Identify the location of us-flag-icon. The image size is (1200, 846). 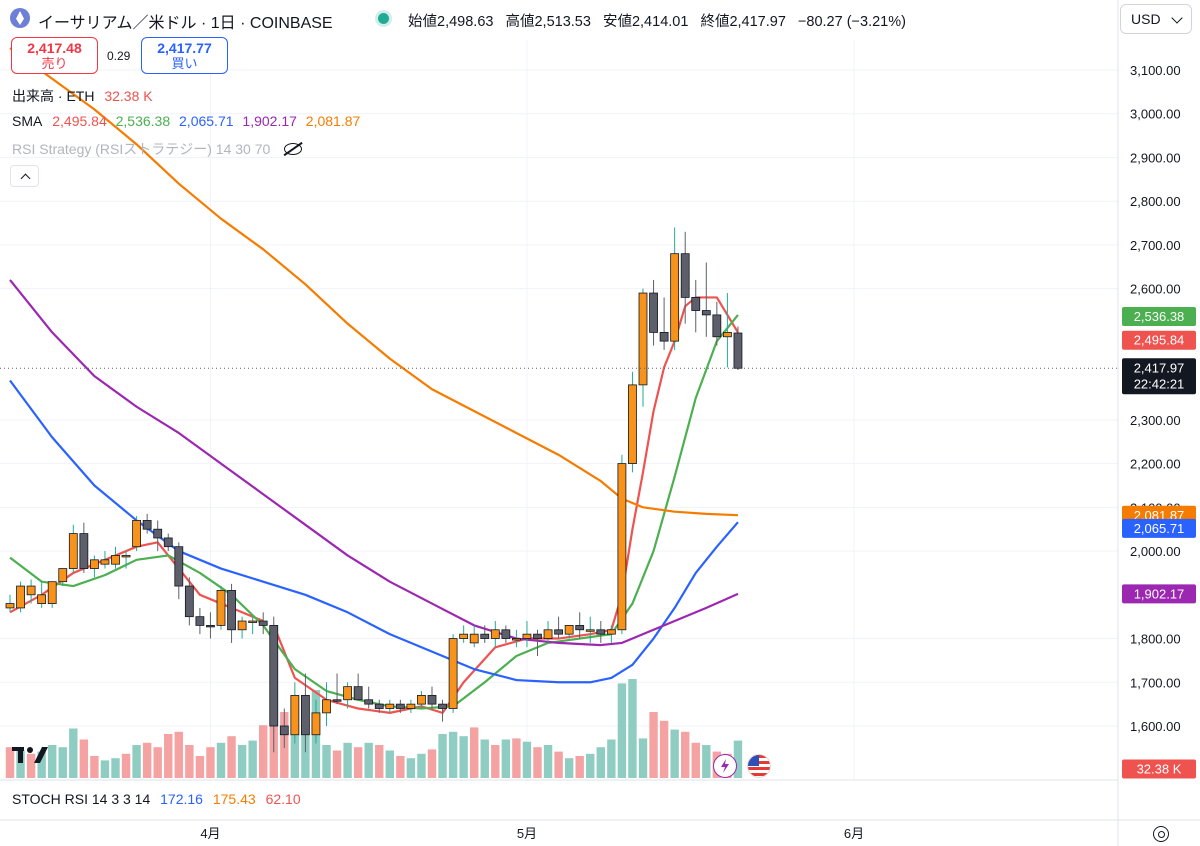
(759, 766).